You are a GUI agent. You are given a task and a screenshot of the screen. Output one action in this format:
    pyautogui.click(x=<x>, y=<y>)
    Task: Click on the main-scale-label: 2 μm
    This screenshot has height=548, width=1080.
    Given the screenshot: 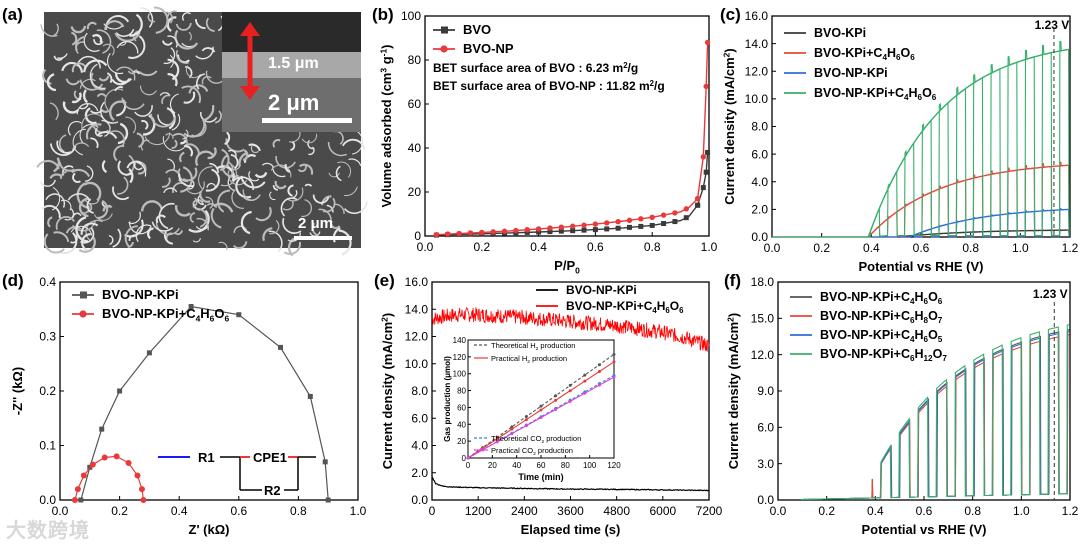 What is the action you would take?
    pyautogui.click(x=315, y=223)
    